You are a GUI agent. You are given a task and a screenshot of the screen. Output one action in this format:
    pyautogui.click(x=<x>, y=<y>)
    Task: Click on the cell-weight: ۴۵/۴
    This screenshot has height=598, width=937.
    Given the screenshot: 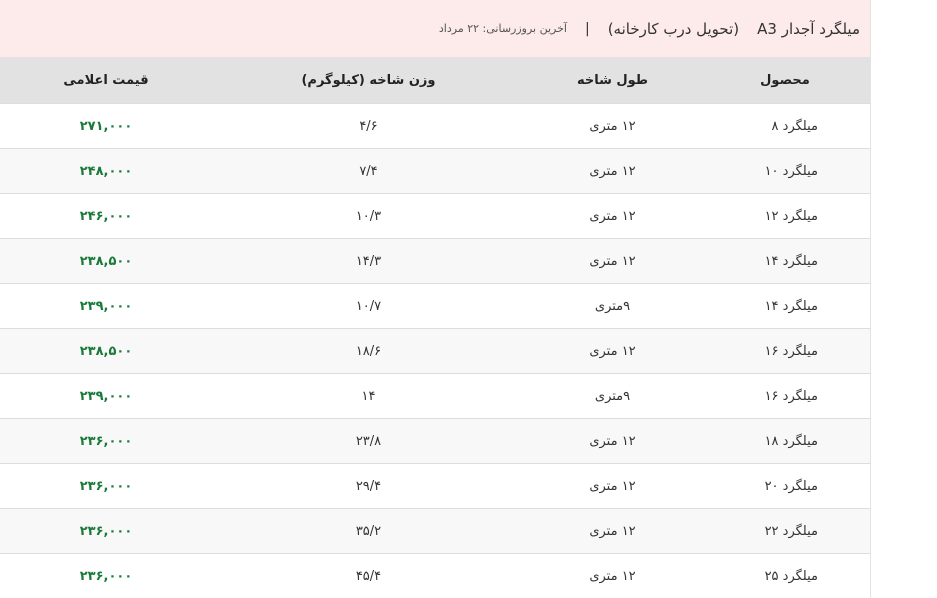 What is the action you would take?
    pyautogui.click(x=368, y=576)
    